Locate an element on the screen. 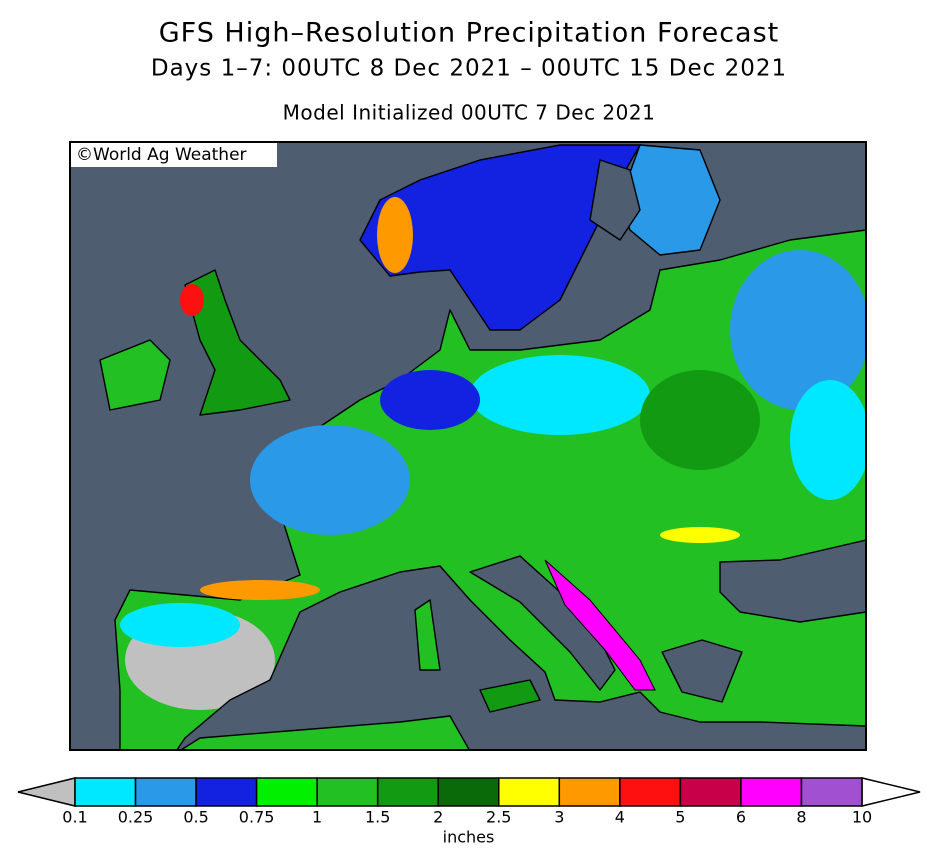  black-sea is located at coordinates (792, 581).